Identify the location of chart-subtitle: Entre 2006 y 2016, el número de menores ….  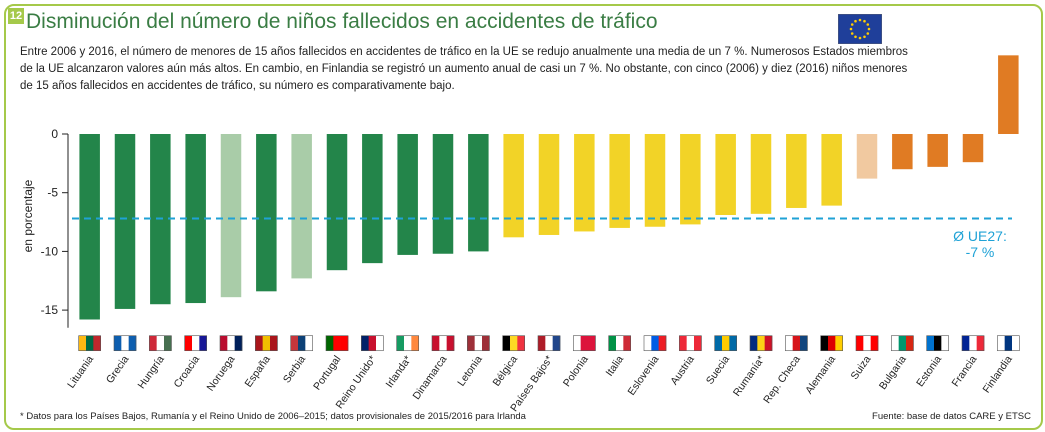
(464, 69).